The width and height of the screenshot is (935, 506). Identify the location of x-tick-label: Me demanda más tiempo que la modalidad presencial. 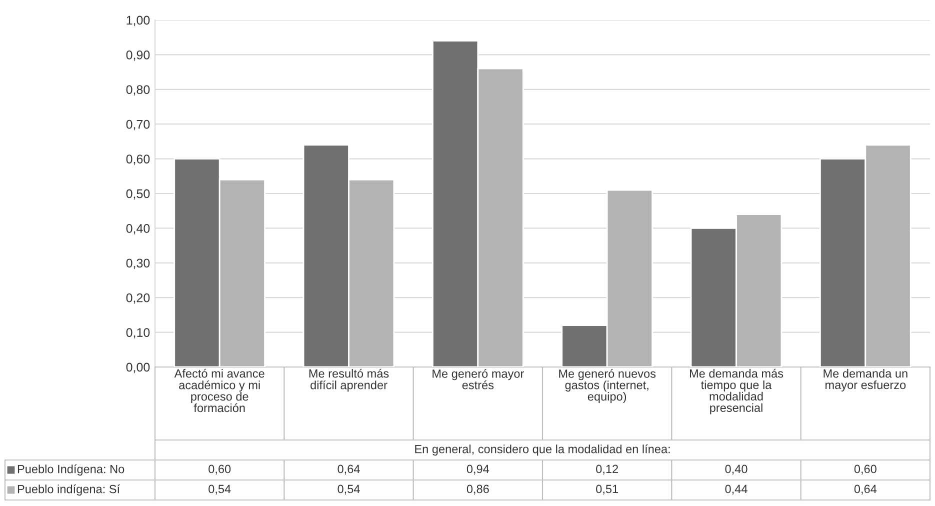
(737, 391).